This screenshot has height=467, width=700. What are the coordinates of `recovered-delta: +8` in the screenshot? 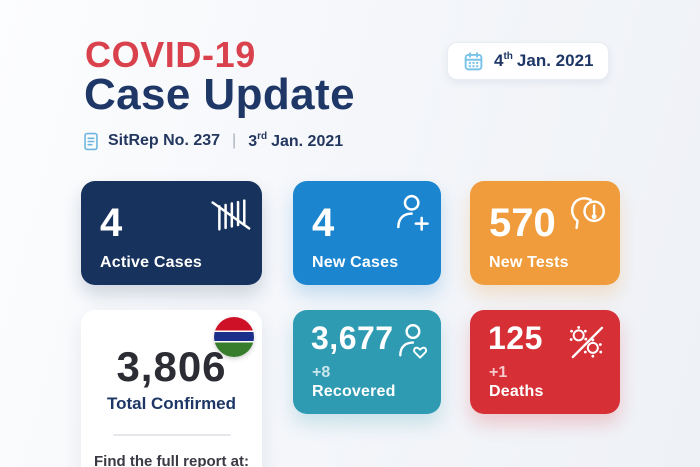 It's located at (321, 372).